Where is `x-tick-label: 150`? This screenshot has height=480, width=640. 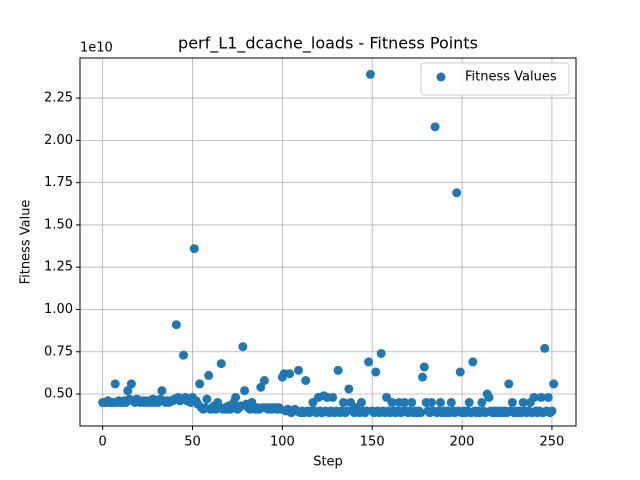 x-tick-label: 150 is located at coordinates (372, 442).